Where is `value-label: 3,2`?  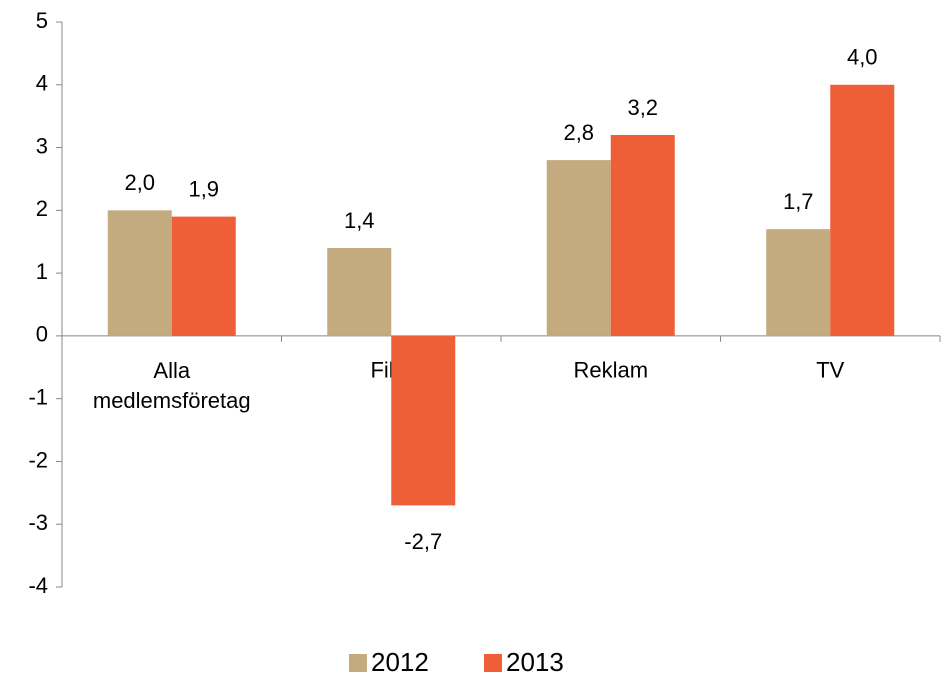 value-label: 3,2 is located at coordinates (642, 107).